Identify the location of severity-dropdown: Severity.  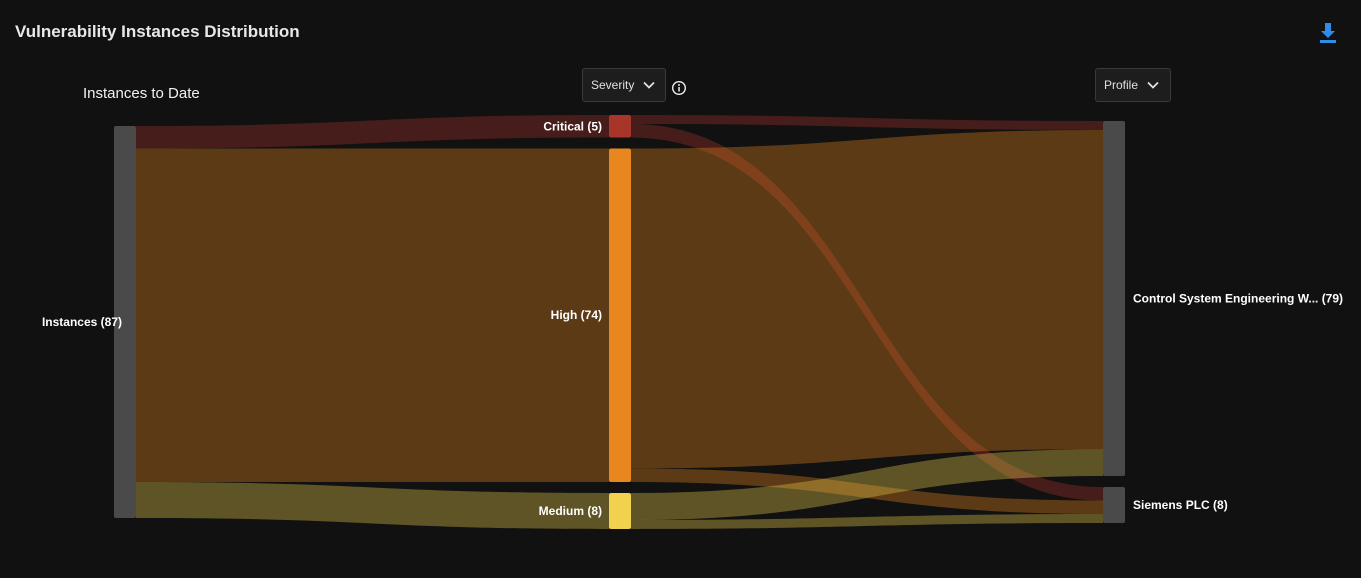
(624, 85).